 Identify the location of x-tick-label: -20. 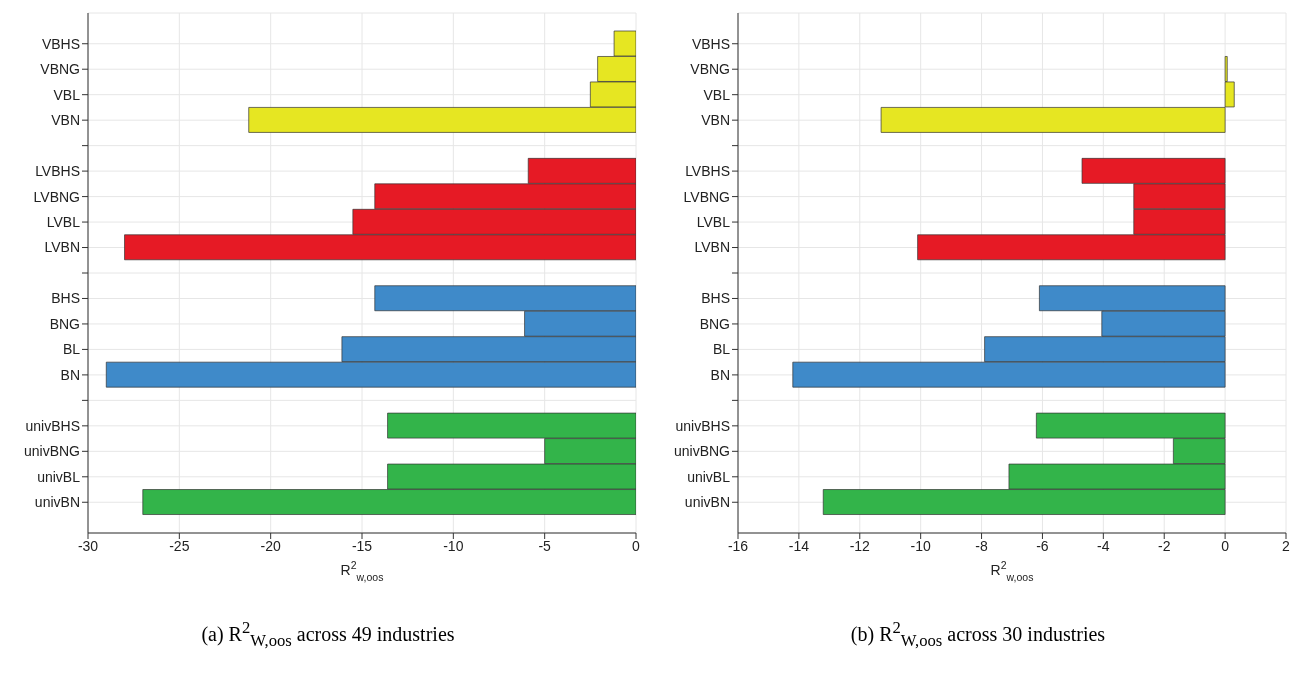
(270, 545).